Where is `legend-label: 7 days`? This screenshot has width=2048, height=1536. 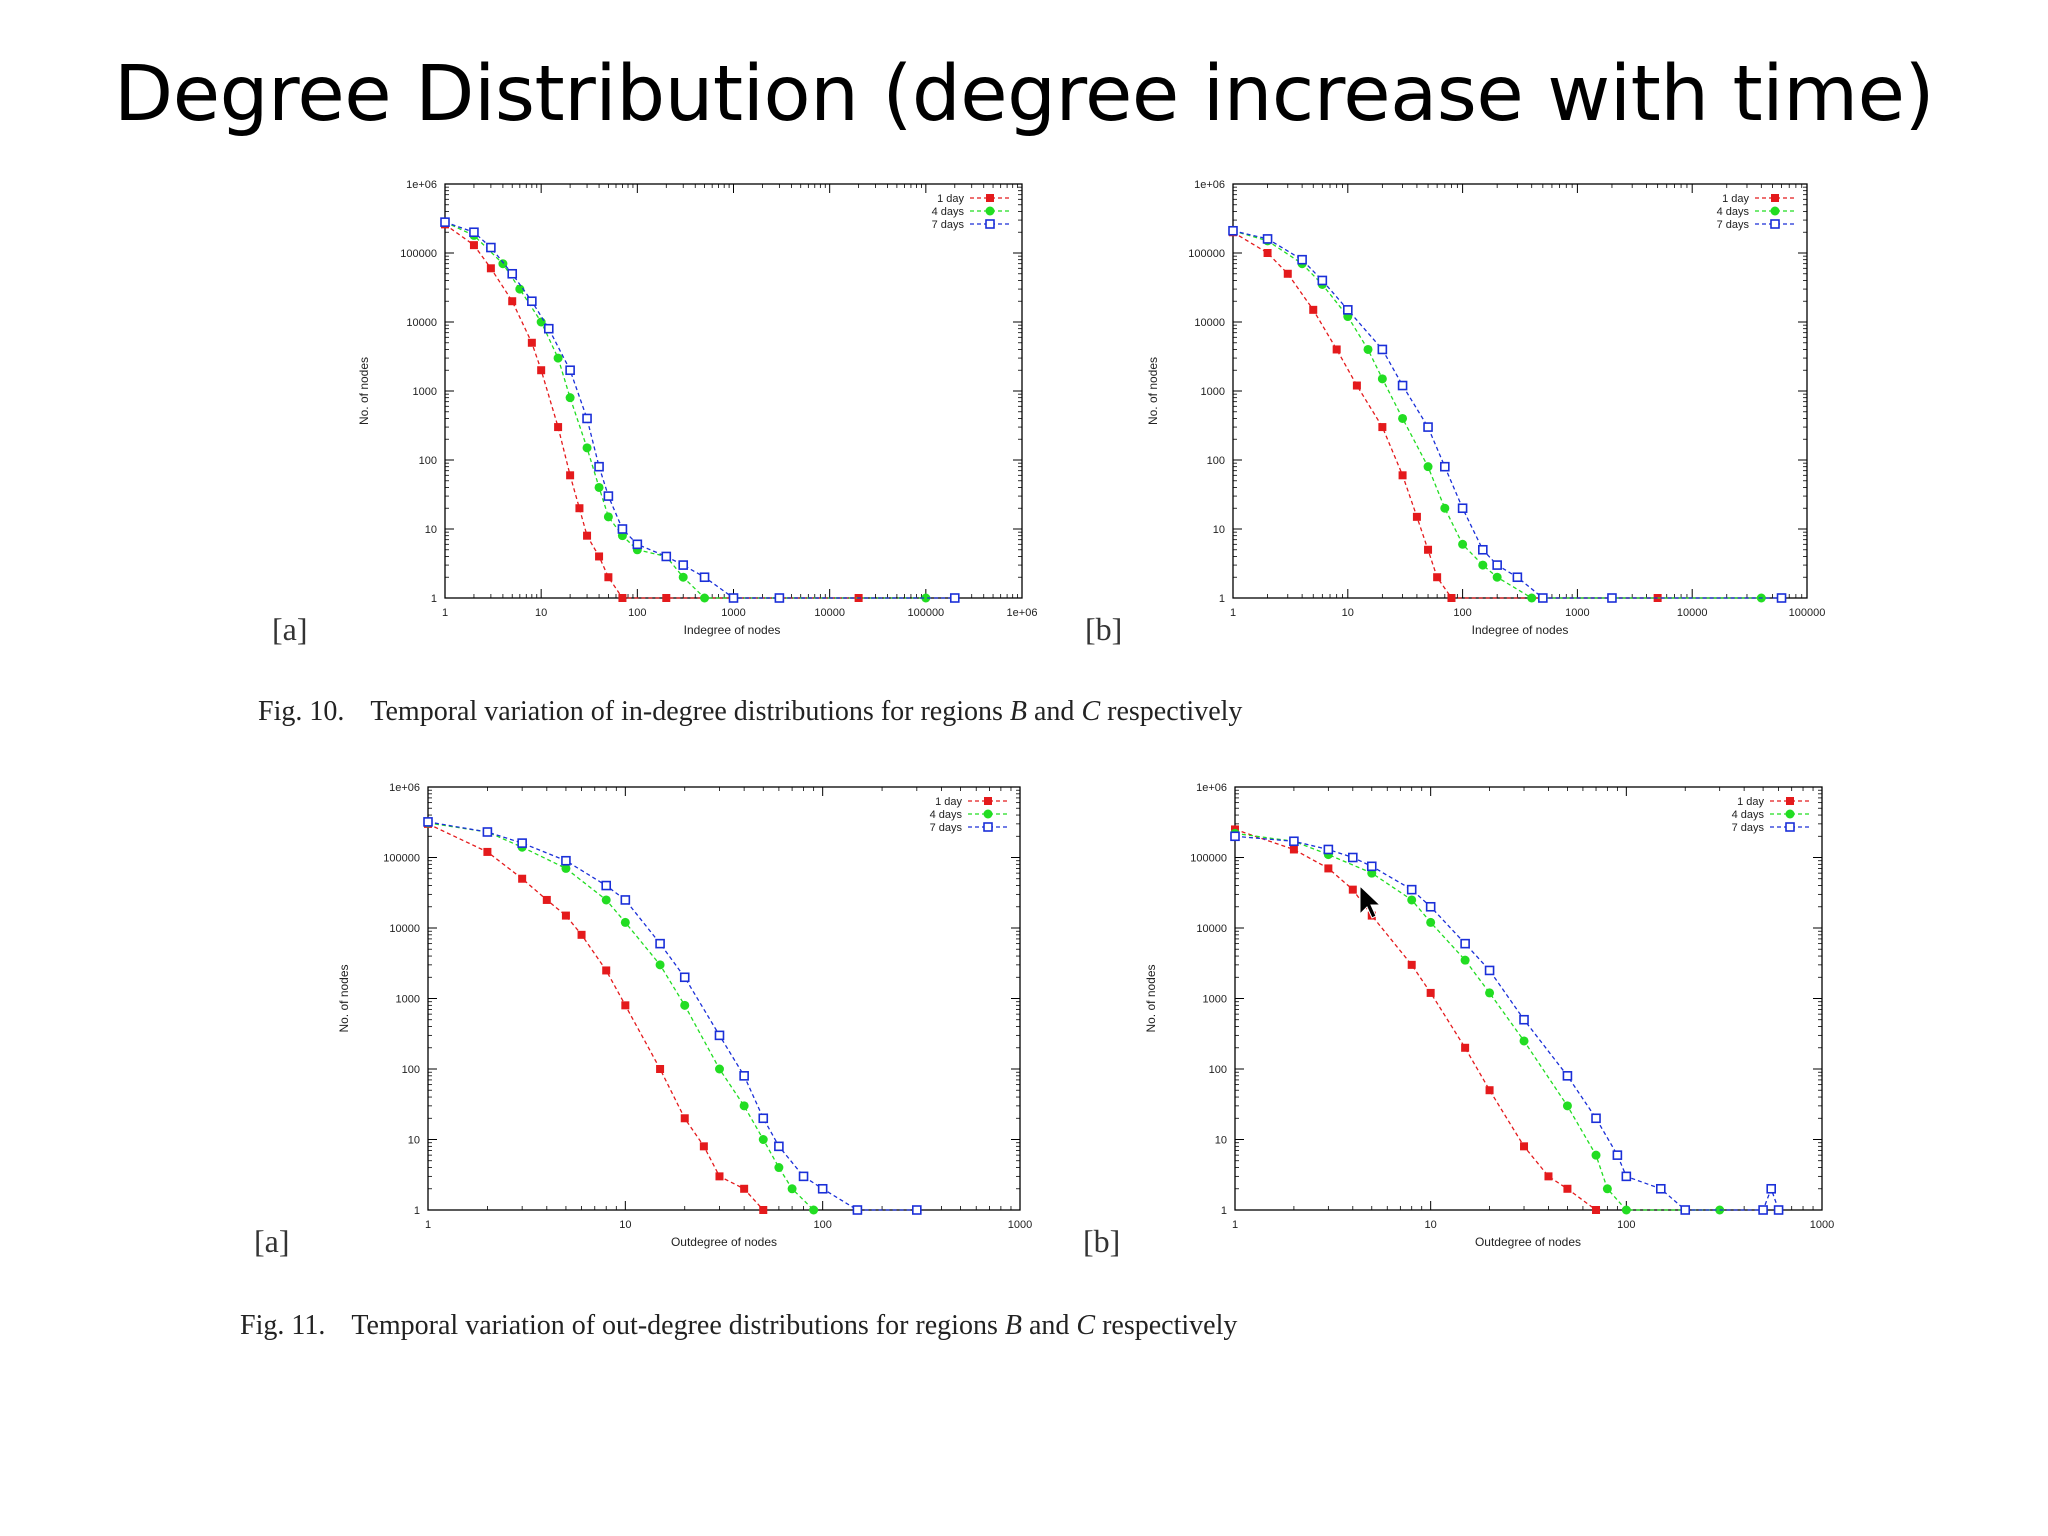
legend-label: 7 days is located at coordinates (948, 225).